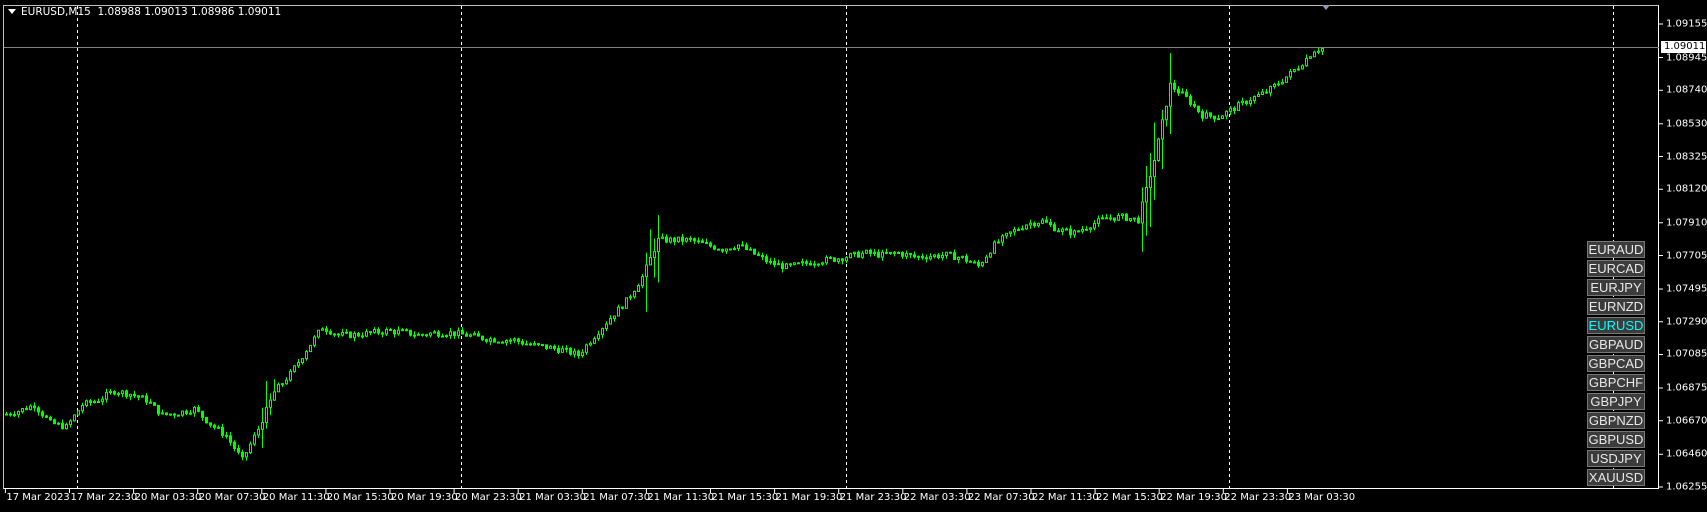  Describe the element at coordinates (1616, 439) in the screenshot. I see `symbol-button-gbpusd: GBPUSD` at that location.